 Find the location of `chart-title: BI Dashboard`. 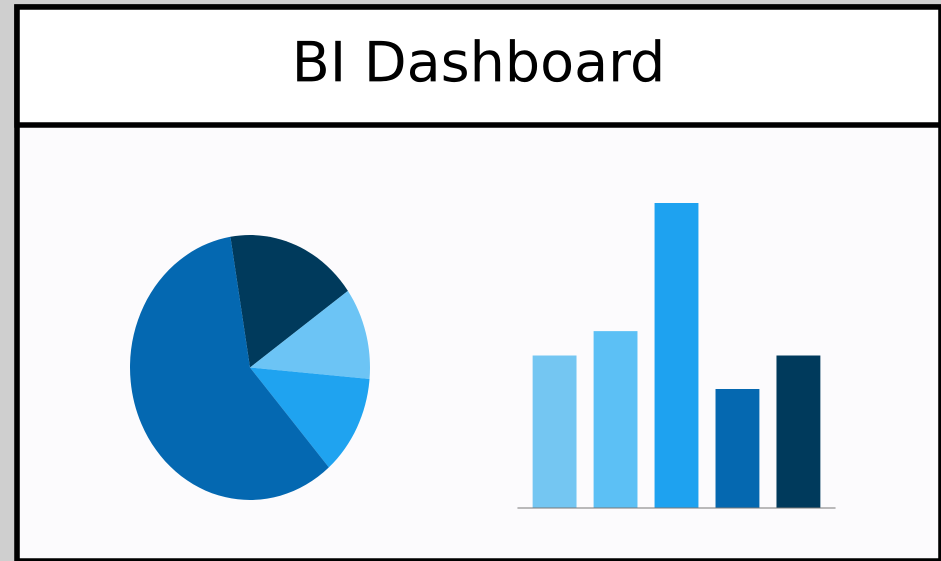

chart-title: BI Dashboard is located at coordinates (478, 60).